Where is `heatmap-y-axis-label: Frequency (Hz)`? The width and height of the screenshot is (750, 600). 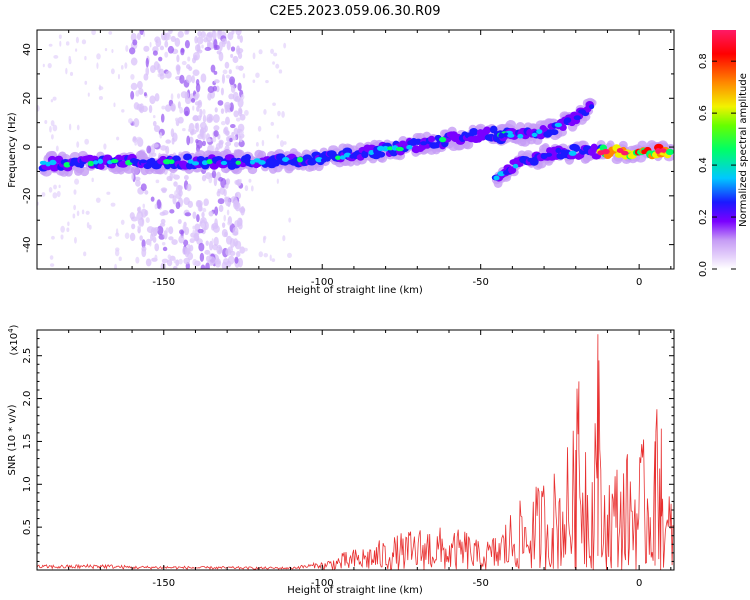
heatmap-y-axis-label: Frequency (Hz) is located at coordinates (12, 150).